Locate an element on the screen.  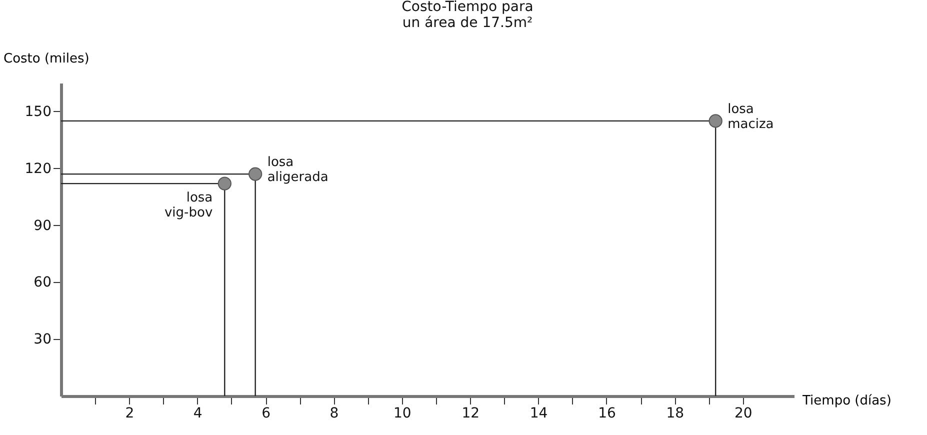
y-tick-label: 120 is located at coordinates (38, 168).